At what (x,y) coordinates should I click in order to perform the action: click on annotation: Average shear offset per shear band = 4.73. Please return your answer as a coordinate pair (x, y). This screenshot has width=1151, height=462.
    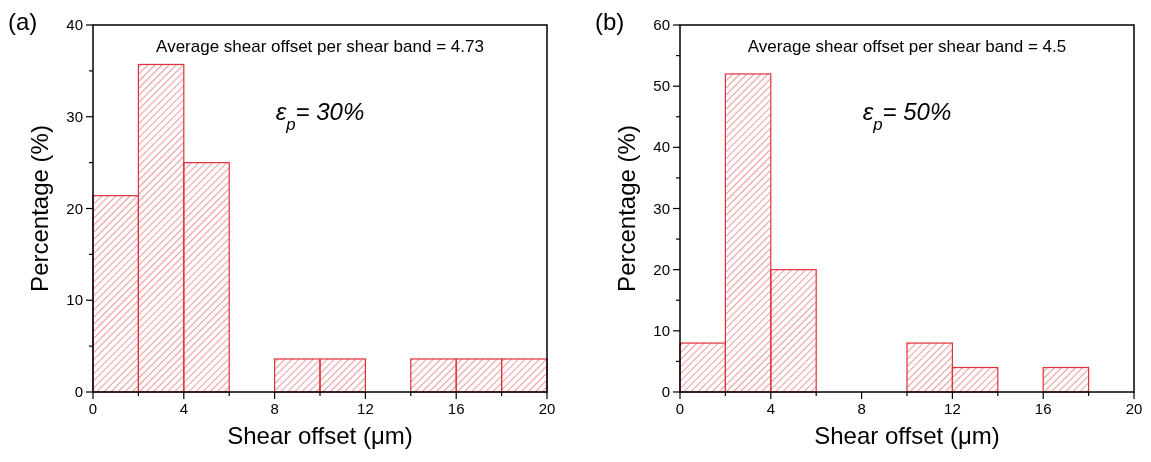
    Looking at the image, I should click on (320, 46).